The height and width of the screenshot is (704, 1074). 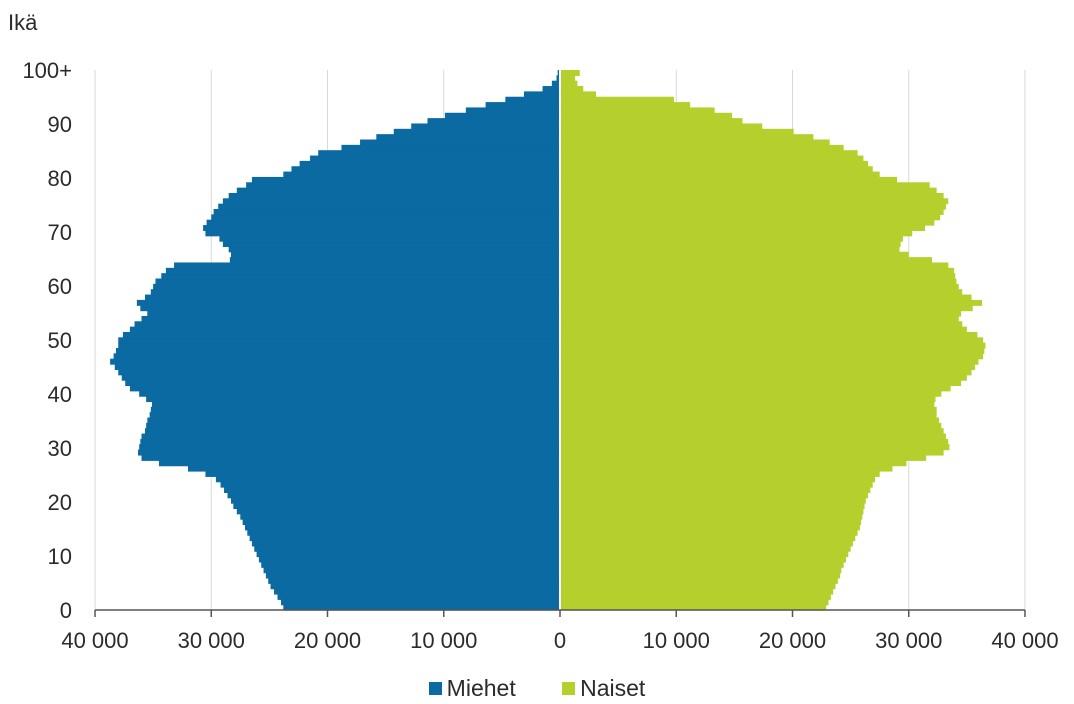 What do you see at coordinates (676, 640) in the screenshot?
I see `x-tick-label: 10 000` at bounding box center [676, 640].